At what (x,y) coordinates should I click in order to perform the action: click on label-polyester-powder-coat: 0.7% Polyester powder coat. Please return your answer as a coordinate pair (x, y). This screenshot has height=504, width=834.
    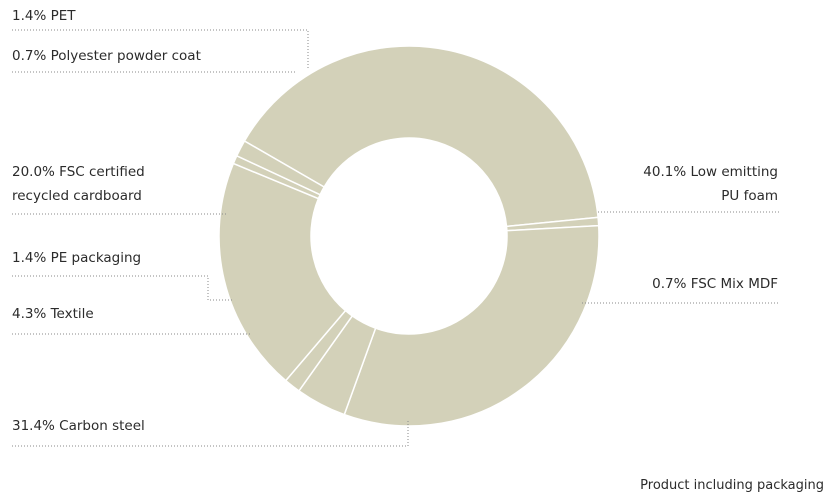
    Looking at the image, I should click on (106, 56).